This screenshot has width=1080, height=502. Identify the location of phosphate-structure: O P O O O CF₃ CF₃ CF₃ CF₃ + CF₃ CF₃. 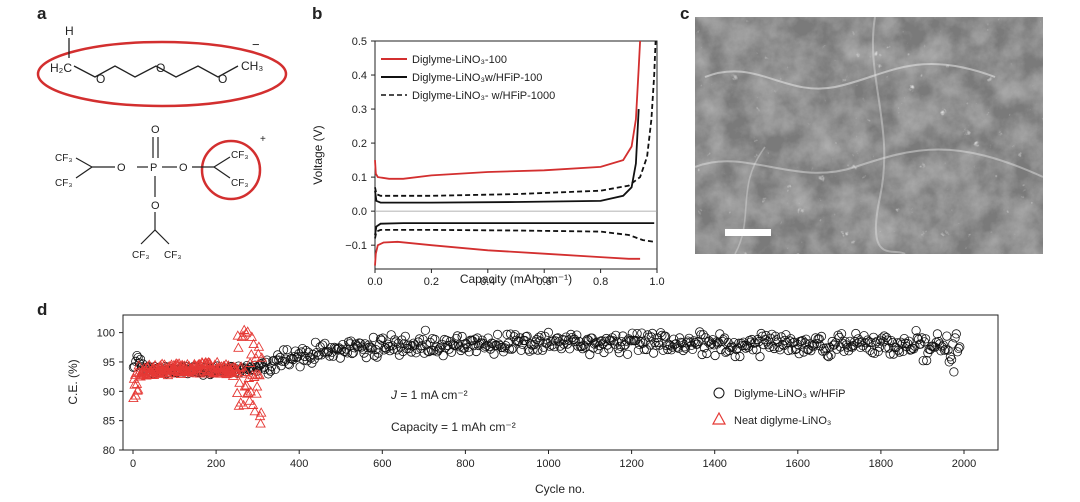
(160, 192).